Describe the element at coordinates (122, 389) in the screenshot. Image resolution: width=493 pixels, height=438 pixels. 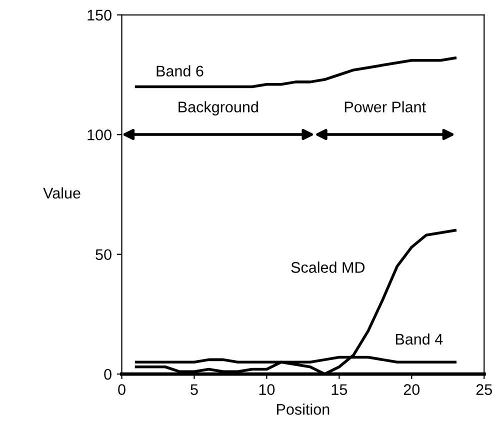
I see `x-tick-label: 0` at that location.